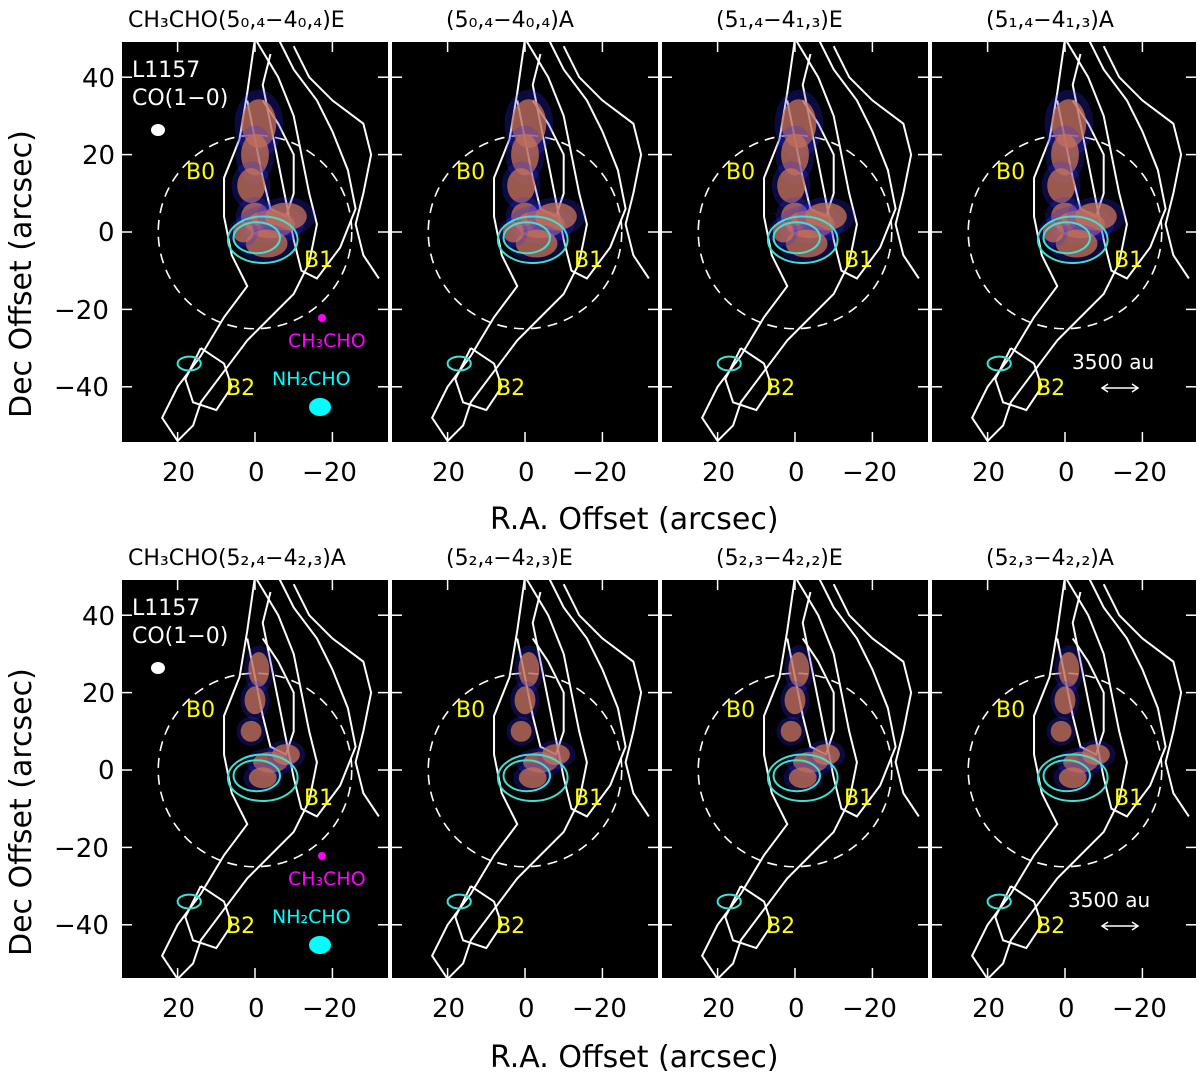 Image resolution: width=1200 pixels, height=1081 pixels. What do you see at coordinates (510, 20) in the screenshot?
I see `title-r1-c2: (5₀,₄−4₀,₄)A` at bounding box center [510, 20].